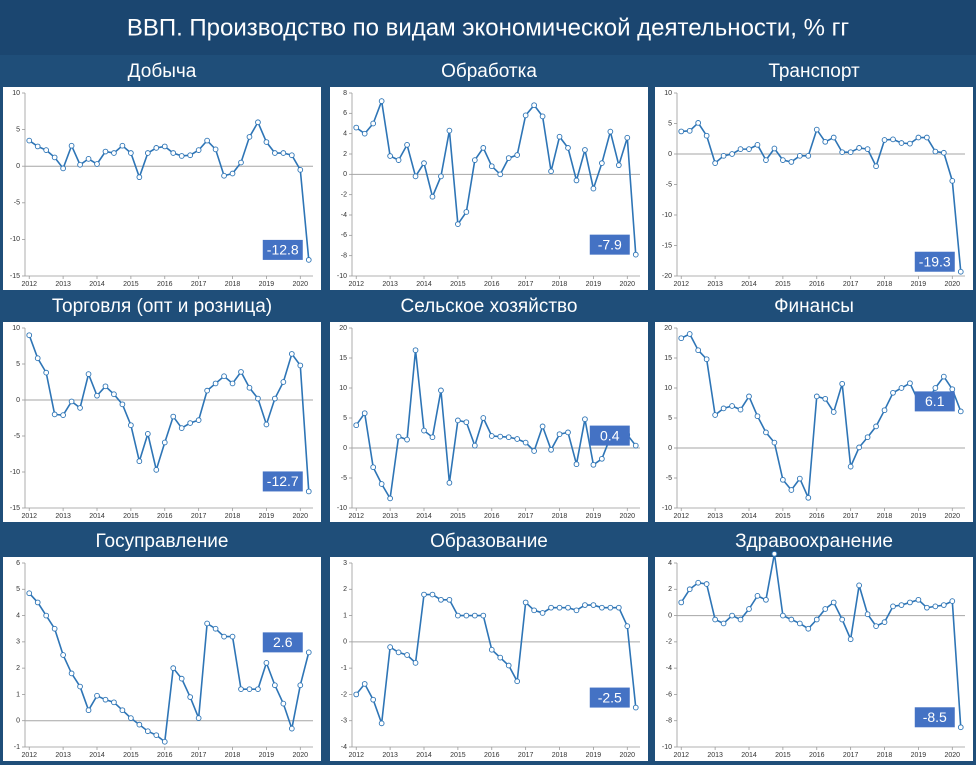 Image resolution: width=976 pixels, height=765 pixels. What do you see at coordinates (344, 195) in the screenshot?
I see `y-tick-label: -2` at bounding box center [344, 195].